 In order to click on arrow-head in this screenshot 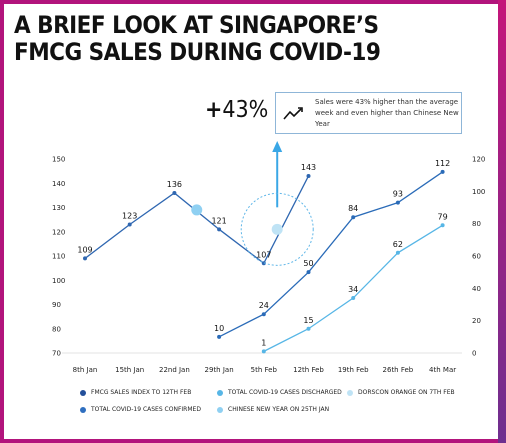, I will do `click(277, 146)`.